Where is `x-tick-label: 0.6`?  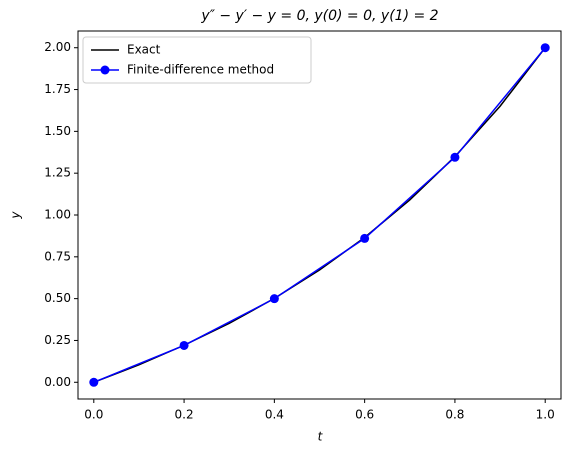
x-tick-label: 0.6 is located at coordinates (364, 415).